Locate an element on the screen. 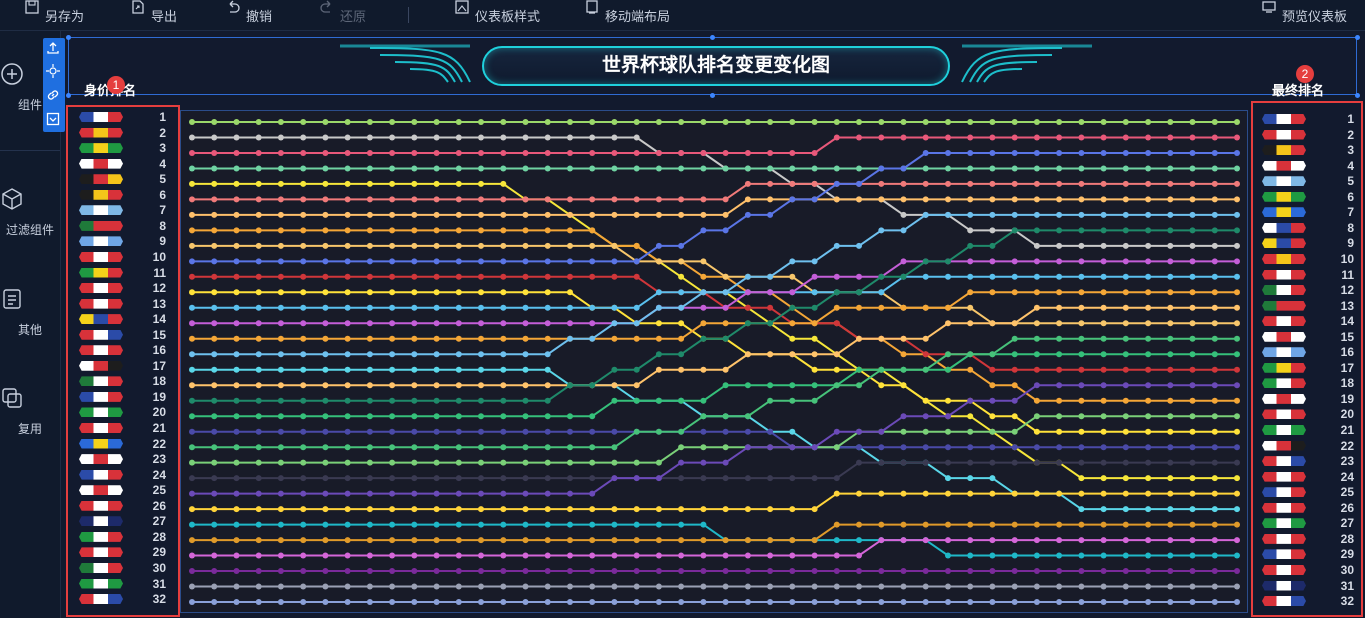  page-title: 世界杯球队排名变更变化图 is located at coordinates (715, 65).